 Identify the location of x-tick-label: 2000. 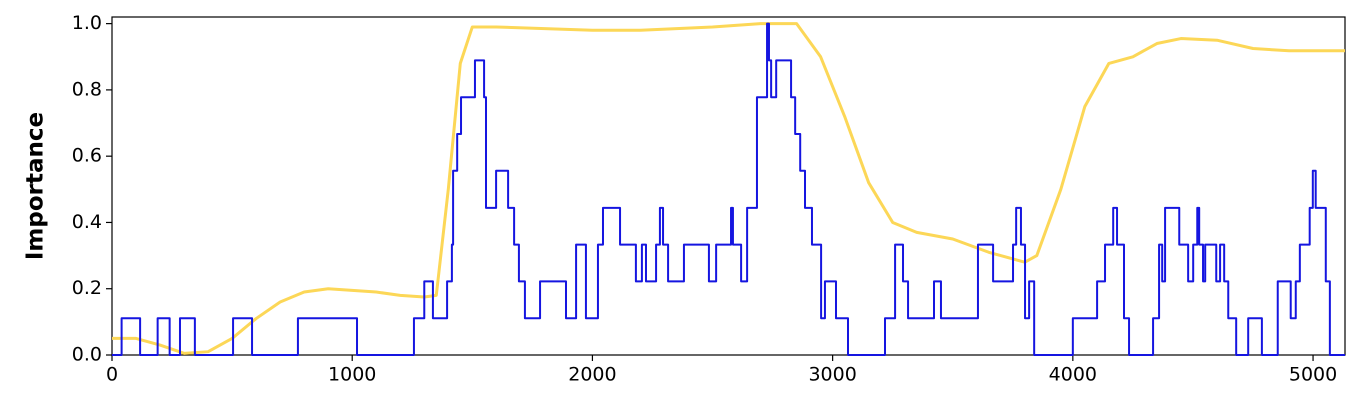
(592, 375).